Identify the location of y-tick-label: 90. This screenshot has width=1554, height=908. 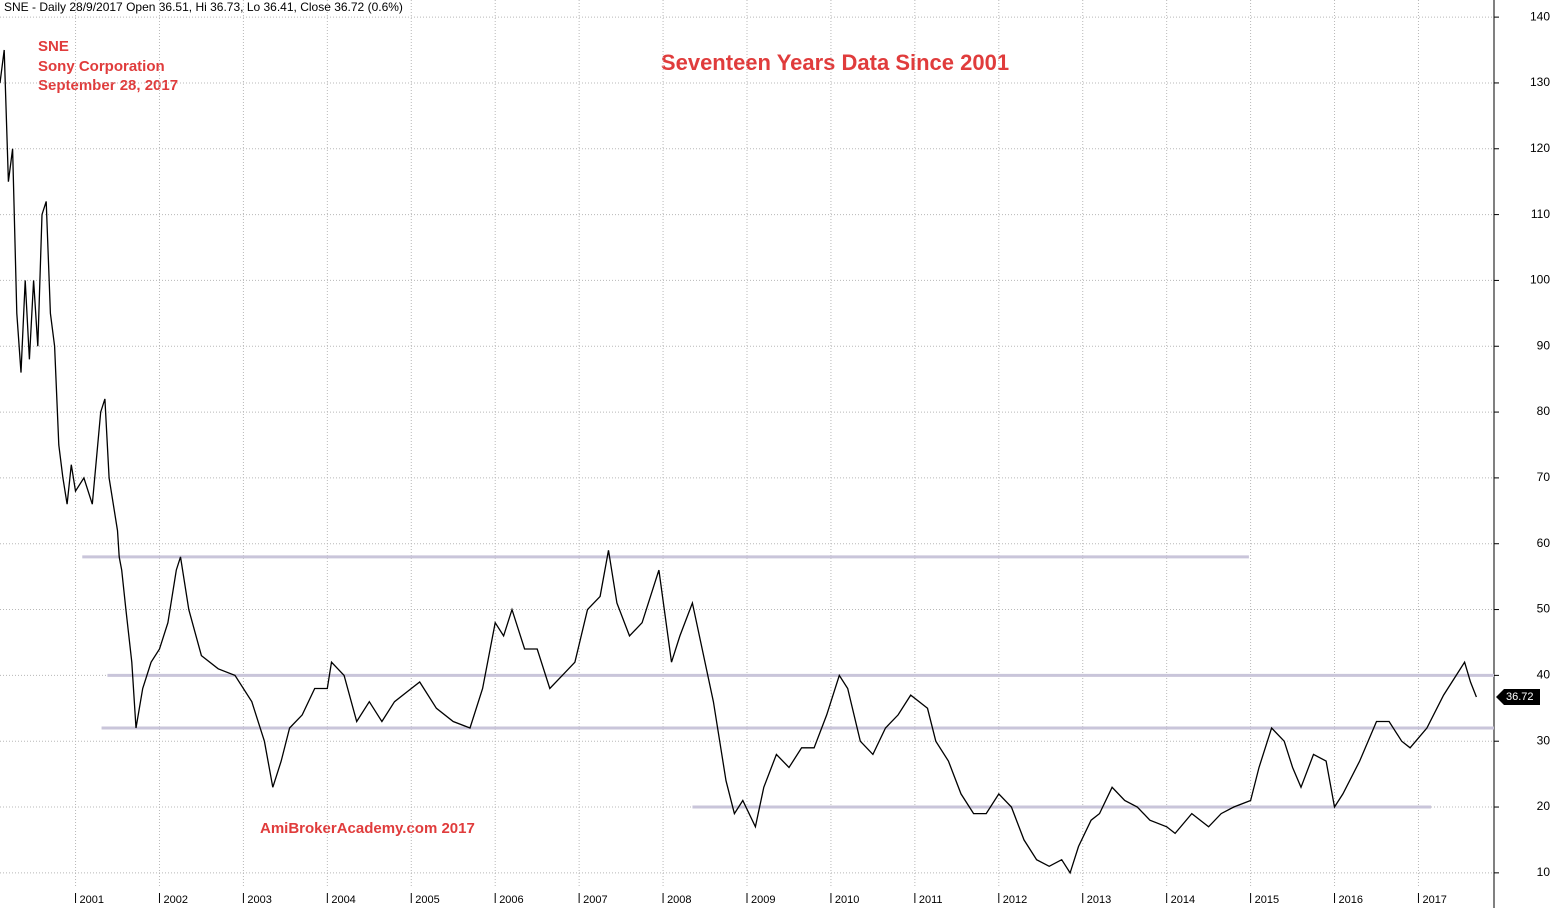
(1544, 345).